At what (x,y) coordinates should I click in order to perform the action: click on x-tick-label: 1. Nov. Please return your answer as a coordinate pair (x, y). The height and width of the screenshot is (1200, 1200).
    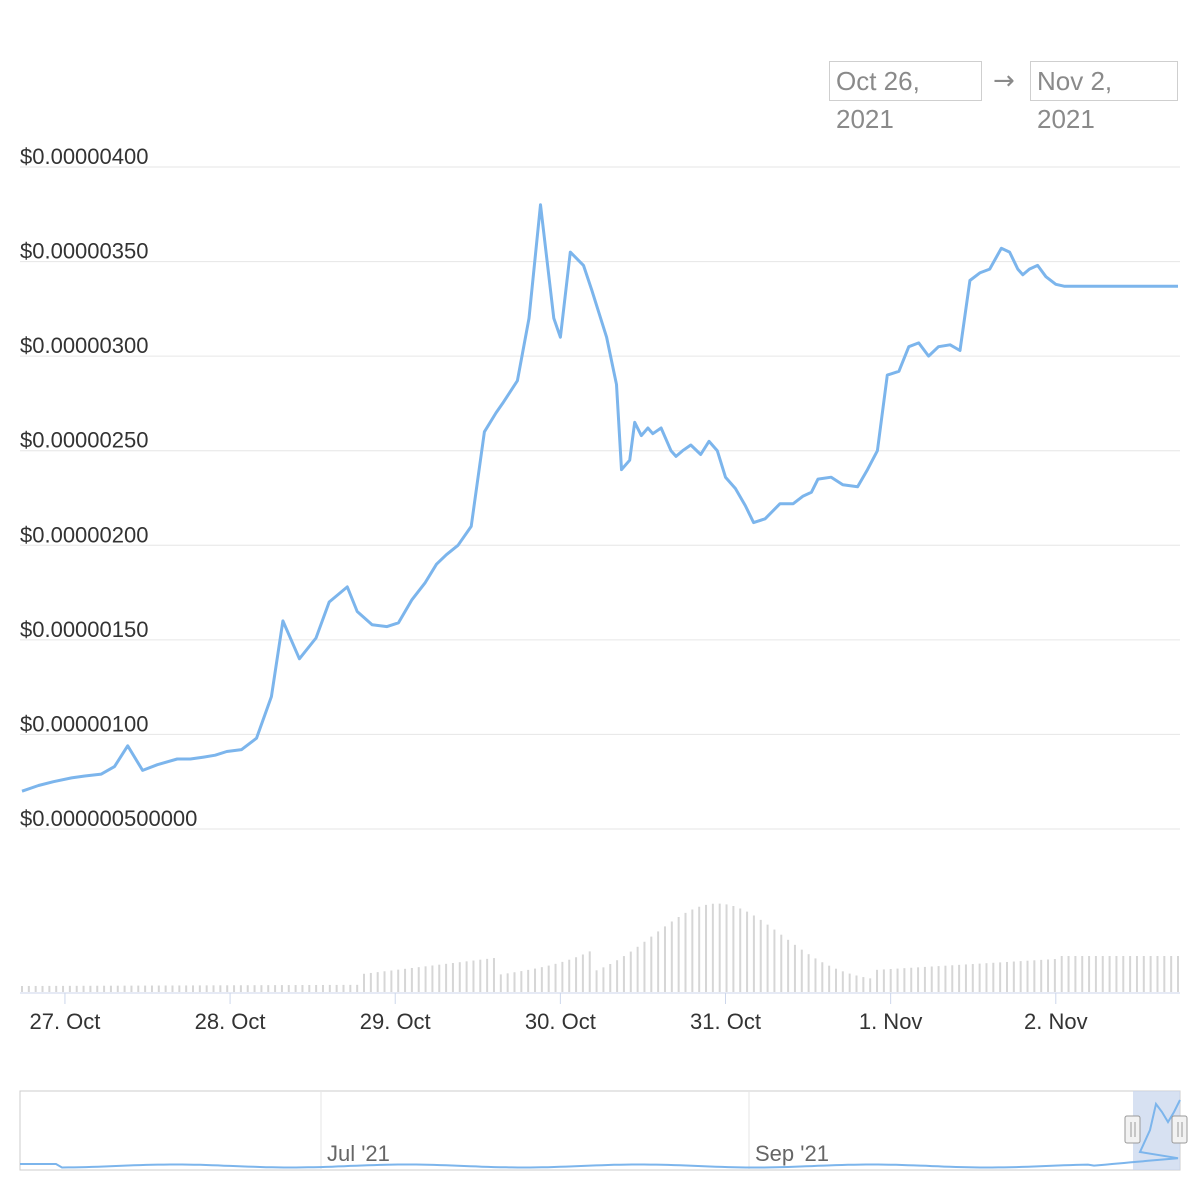
    Looking at the image, I should click on (891, 1021).